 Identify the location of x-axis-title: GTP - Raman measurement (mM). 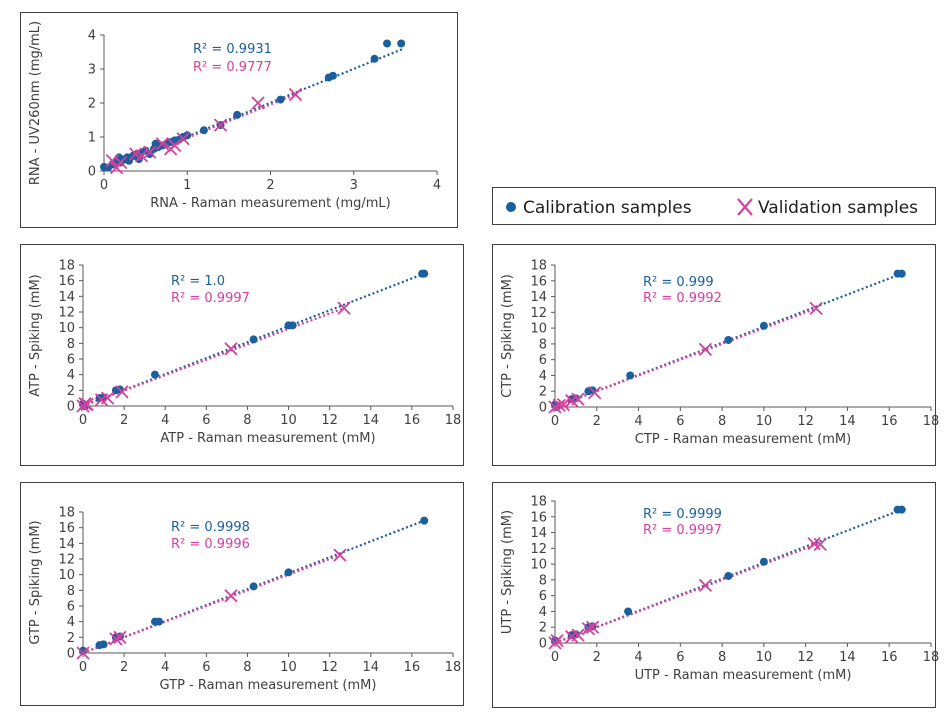
(268, 685).